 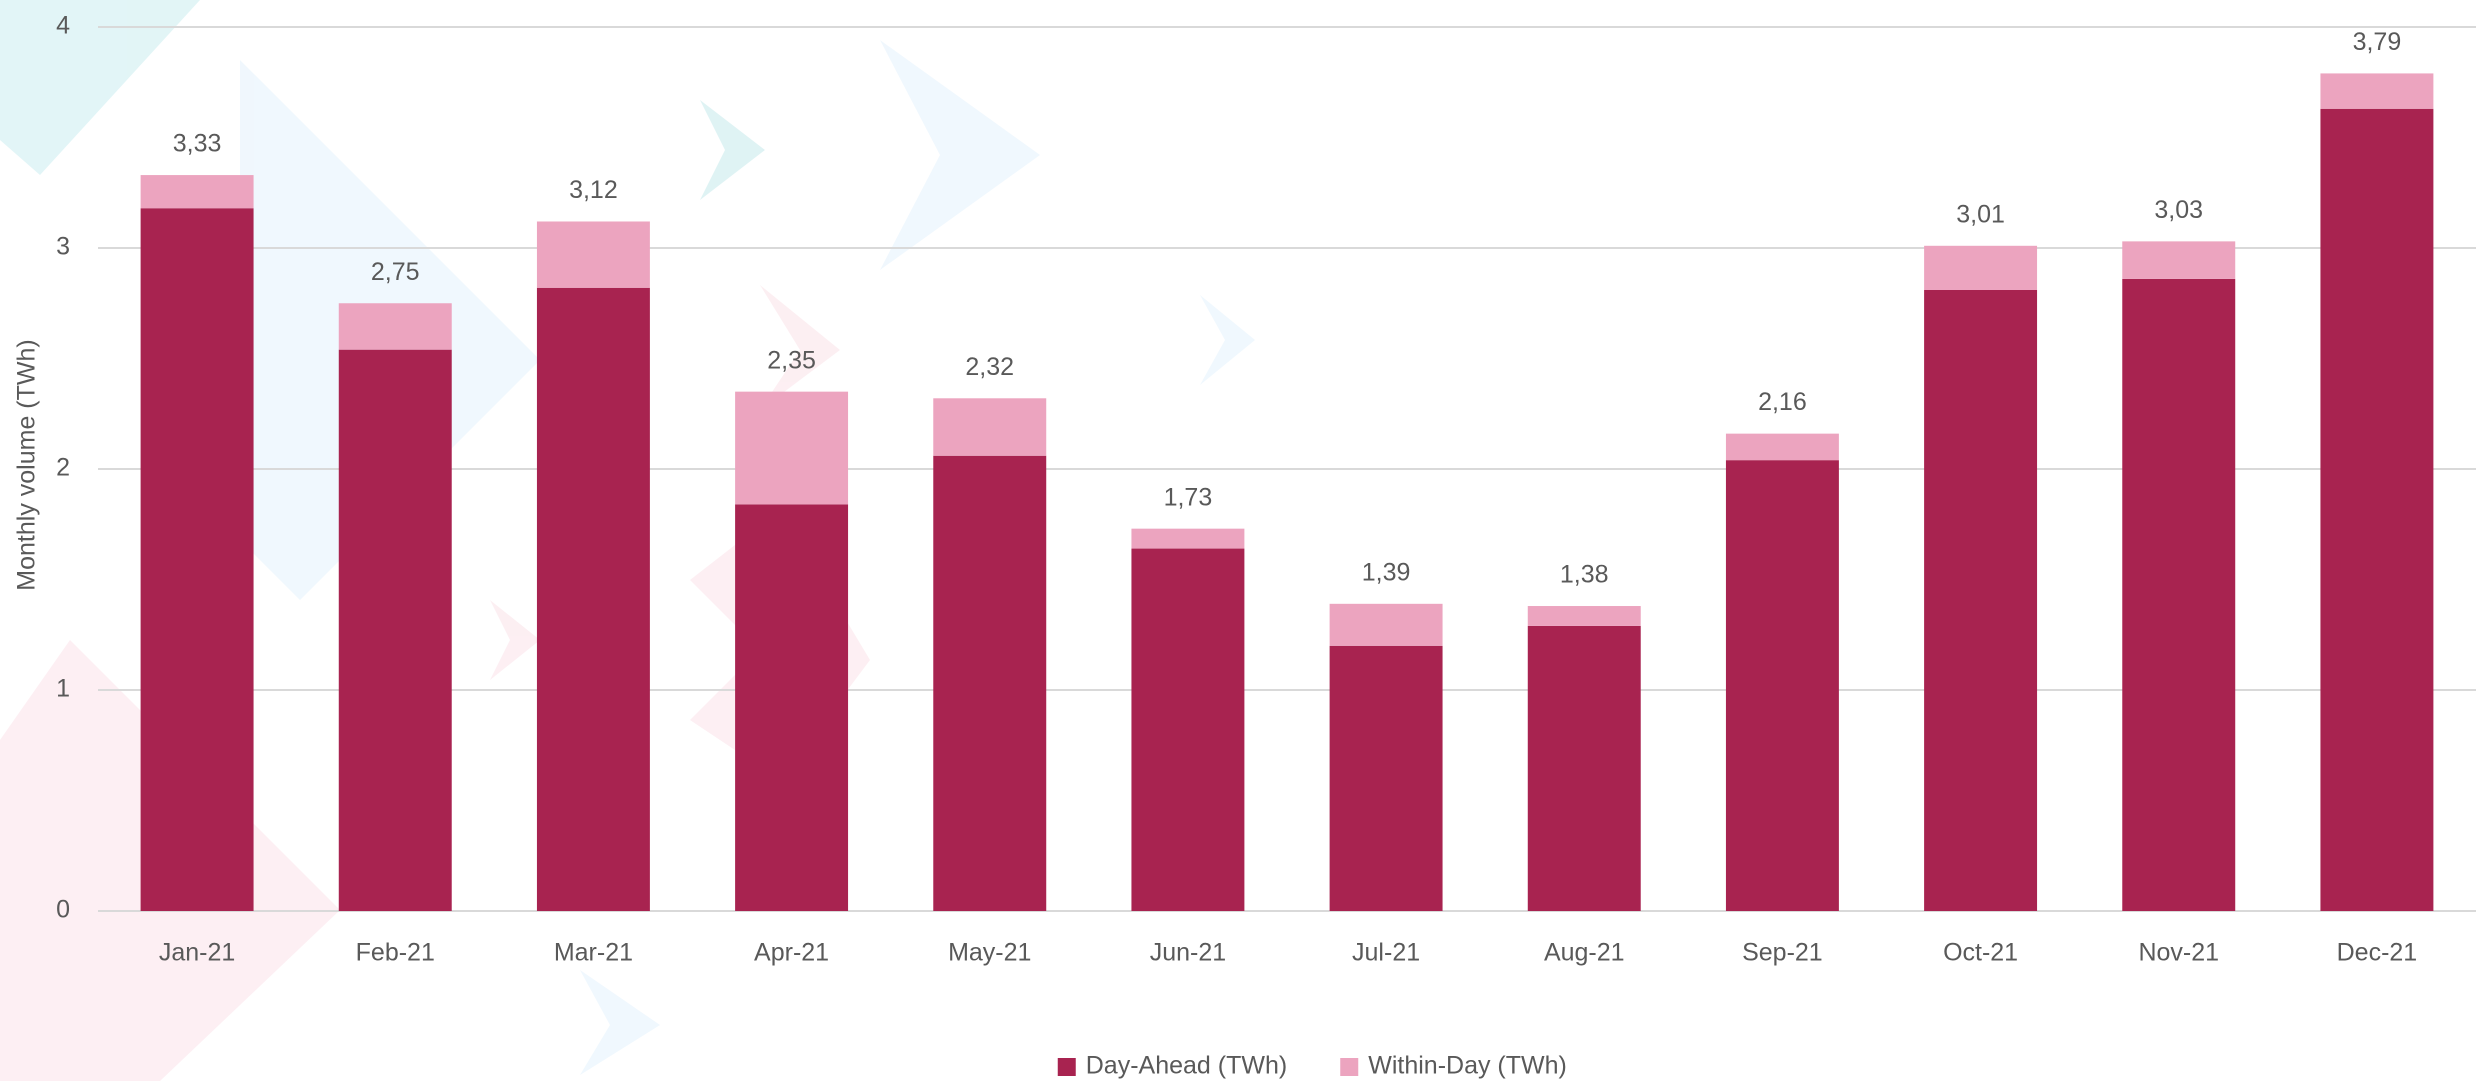 What do you see at coordinates (1312, 1066) in the screenshot?
I see `legend: Day-Ahead (TWh) Within-Day (TWh)` at bounding box center [1312, 1066].